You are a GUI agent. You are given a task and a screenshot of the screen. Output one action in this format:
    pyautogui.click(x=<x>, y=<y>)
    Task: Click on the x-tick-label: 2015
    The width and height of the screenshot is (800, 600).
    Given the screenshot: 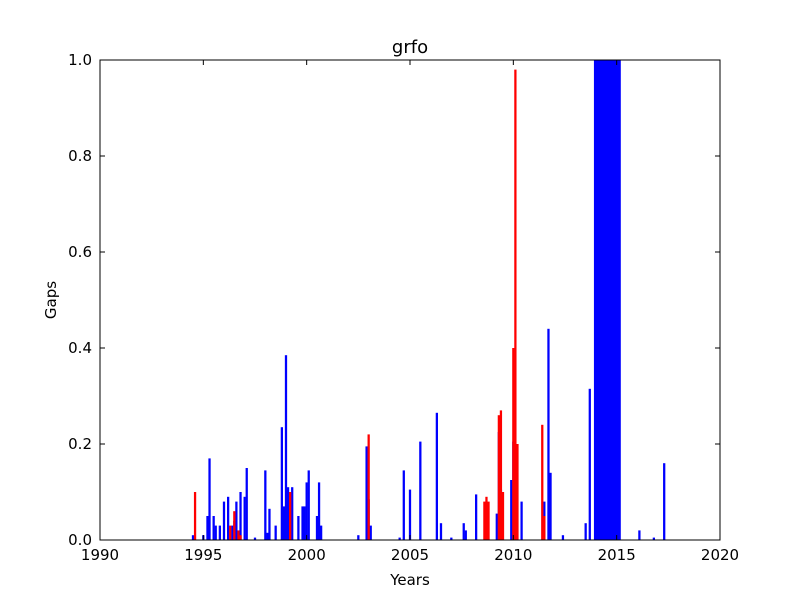 What is the action you would take?
    pyautogui.click(x=617, y=555)
    